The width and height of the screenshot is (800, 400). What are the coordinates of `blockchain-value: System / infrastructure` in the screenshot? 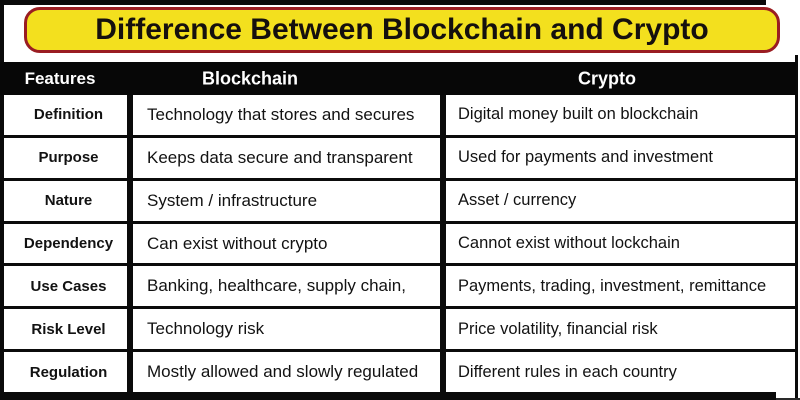 It's located at (232, 200).